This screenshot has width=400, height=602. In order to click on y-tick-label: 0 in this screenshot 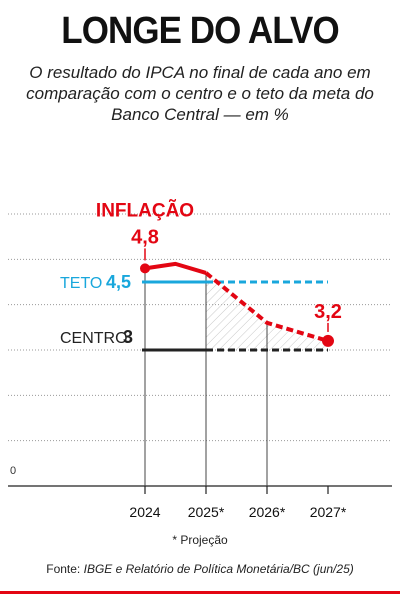, I will do `click(13, 471)`.